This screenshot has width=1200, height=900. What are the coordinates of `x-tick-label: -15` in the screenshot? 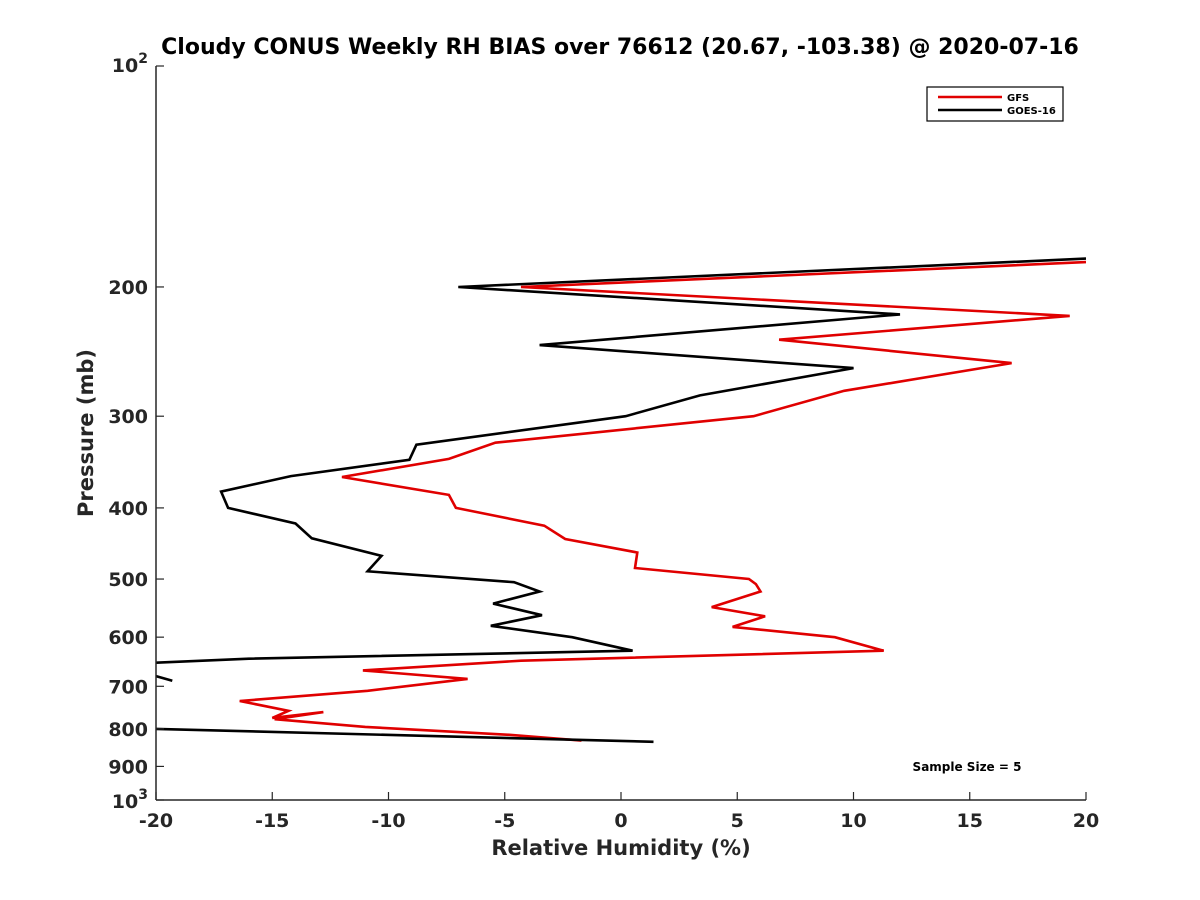 It's located at (272, 821).